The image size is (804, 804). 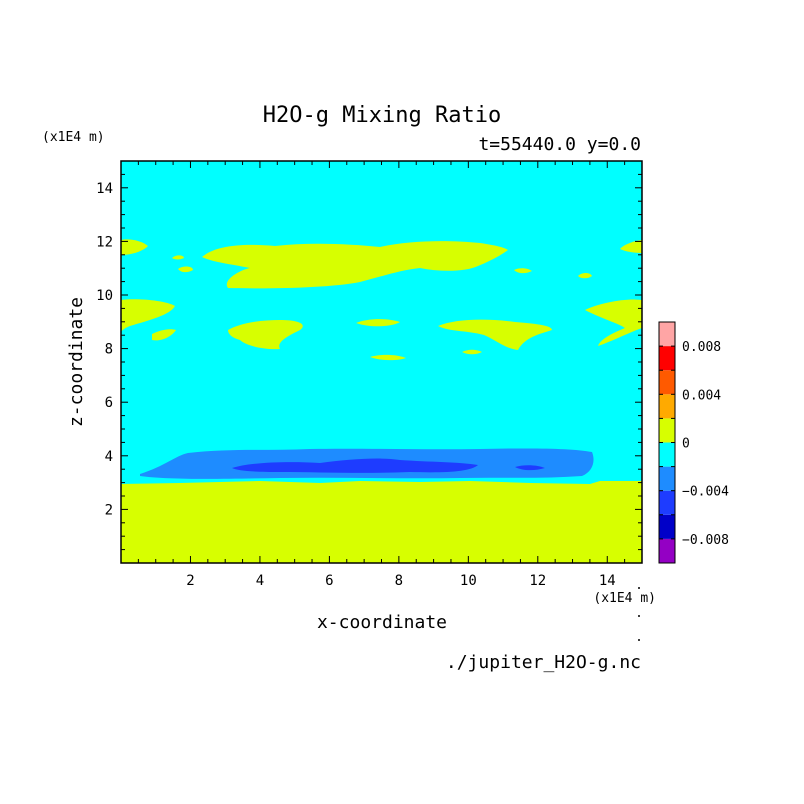 I want to click on y-tick-label: 12, so click(x=104, y=242).